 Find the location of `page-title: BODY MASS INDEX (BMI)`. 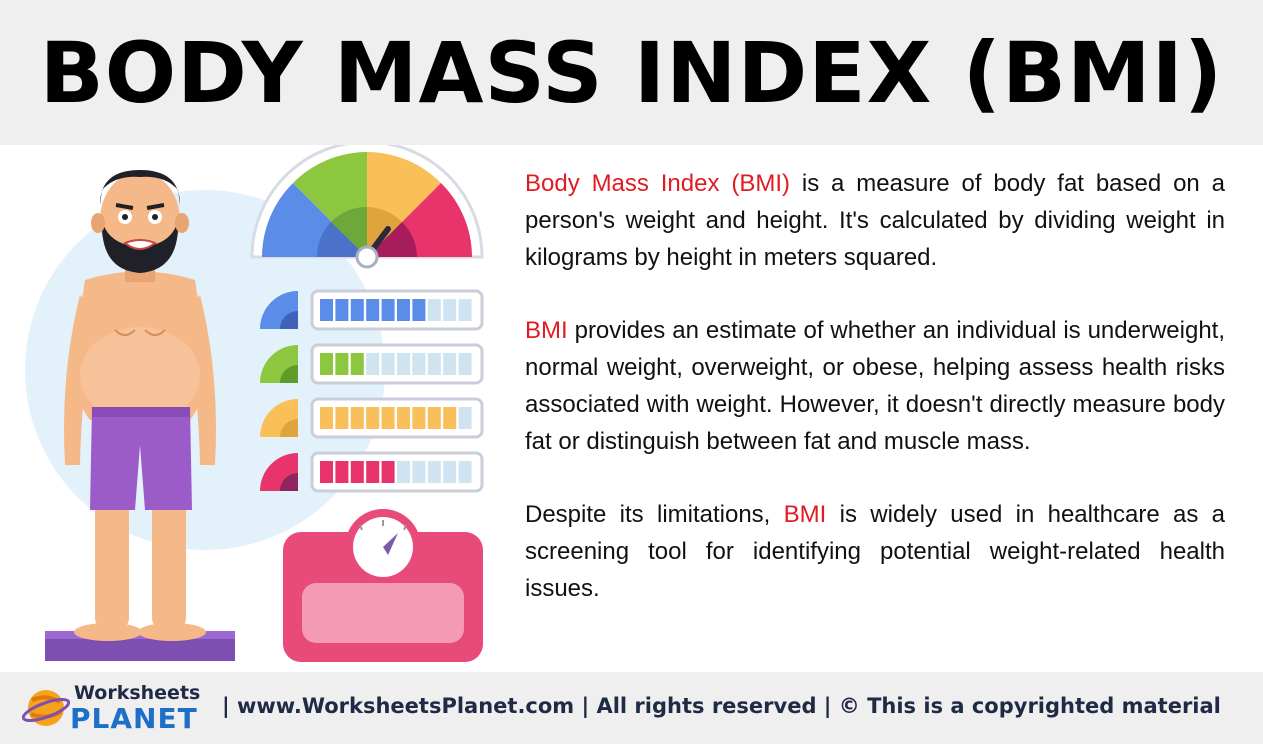

page-title: BODY MASS INDEX (BMI) is located at coordinates (631, 72).